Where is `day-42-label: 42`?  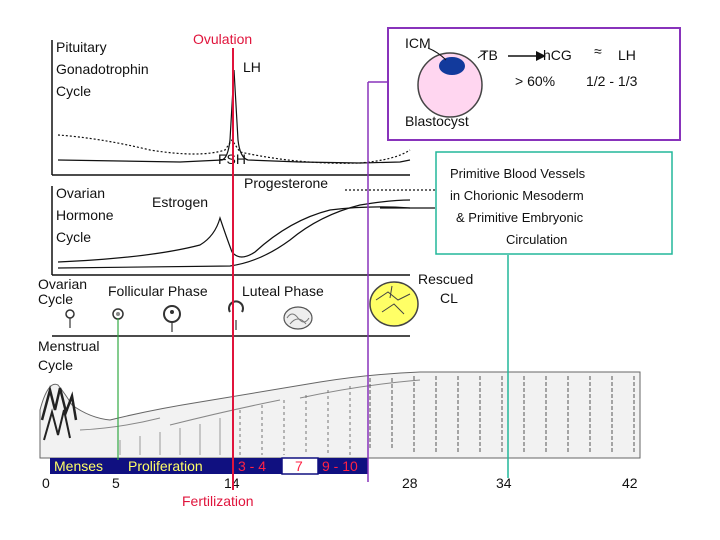
day-42-label: 42 is located at coordinates (630, 483).